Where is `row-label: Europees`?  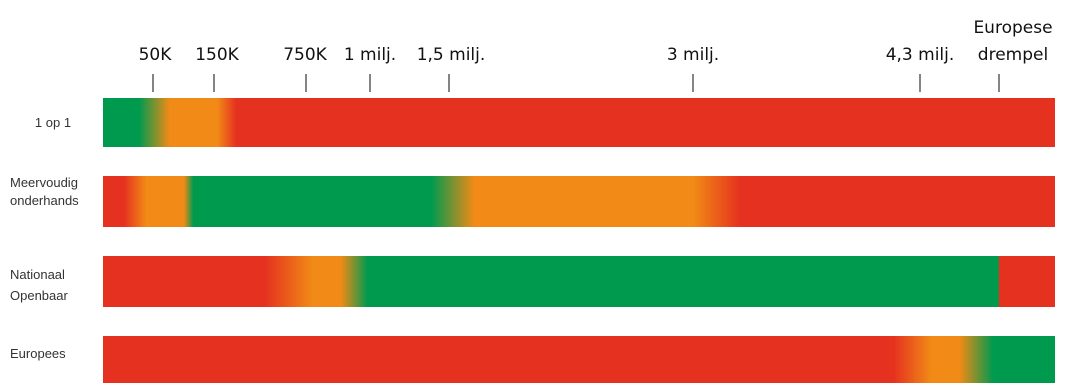 row-label: Europees is located at coordinates (38, 353).